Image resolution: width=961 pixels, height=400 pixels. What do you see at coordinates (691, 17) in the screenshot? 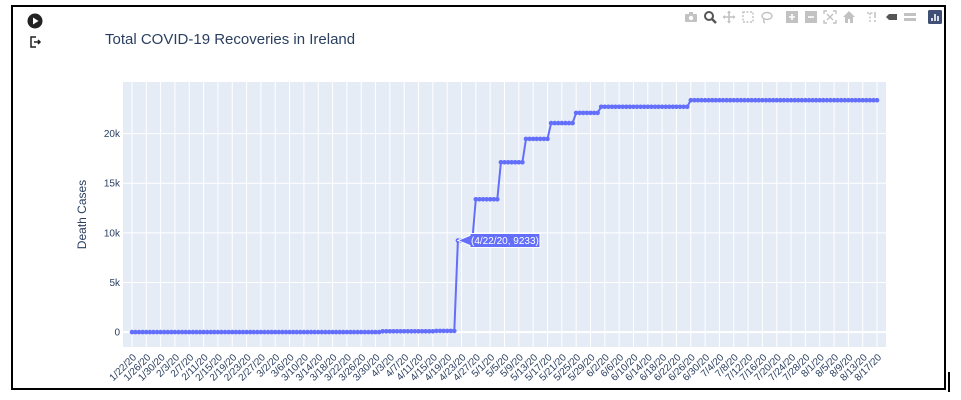
I see `camera-icon` at bounding box center [691, 17].